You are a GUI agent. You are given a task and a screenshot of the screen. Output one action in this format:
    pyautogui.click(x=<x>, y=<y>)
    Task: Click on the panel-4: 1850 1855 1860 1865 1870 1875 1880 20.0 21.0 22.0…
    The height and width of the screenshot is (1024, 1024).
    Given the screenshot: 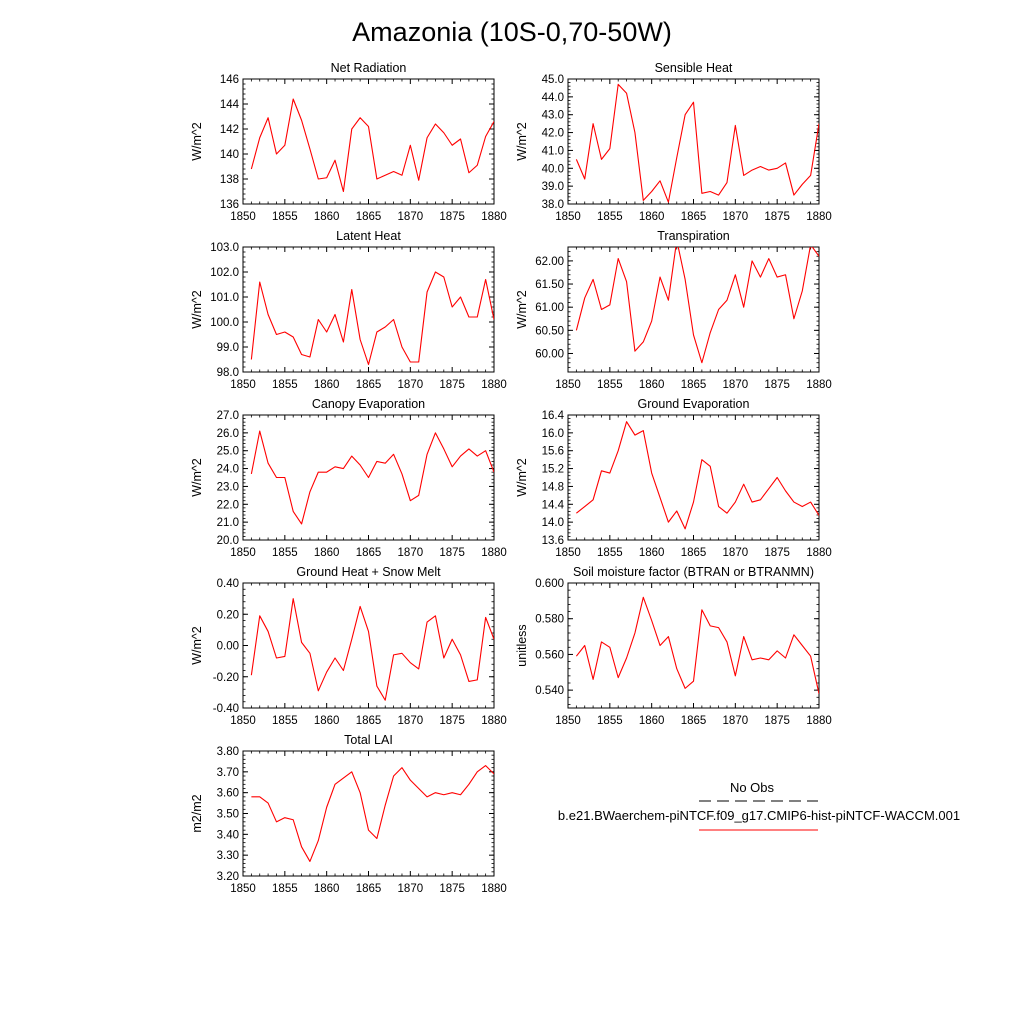 What is the action you would take?
    pyautogui.click(x=348, y=478)
    